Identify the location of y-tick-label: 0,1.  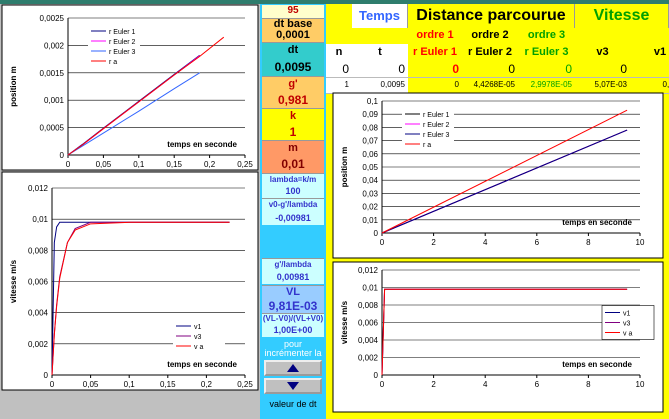
(373, 101).